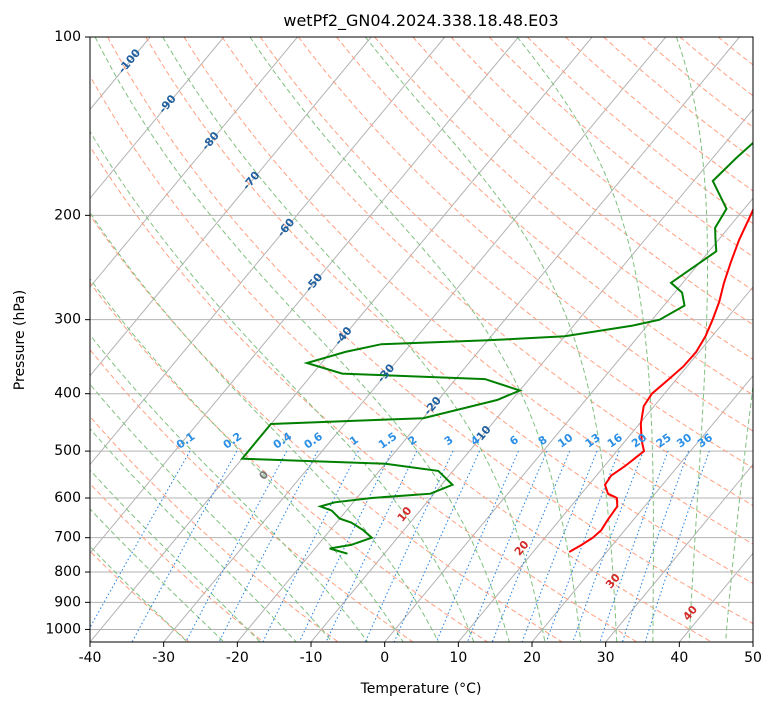  Describe the element at coordinates (606, 658) in the screenshot. I see `x-tick-label: 30` at that location.